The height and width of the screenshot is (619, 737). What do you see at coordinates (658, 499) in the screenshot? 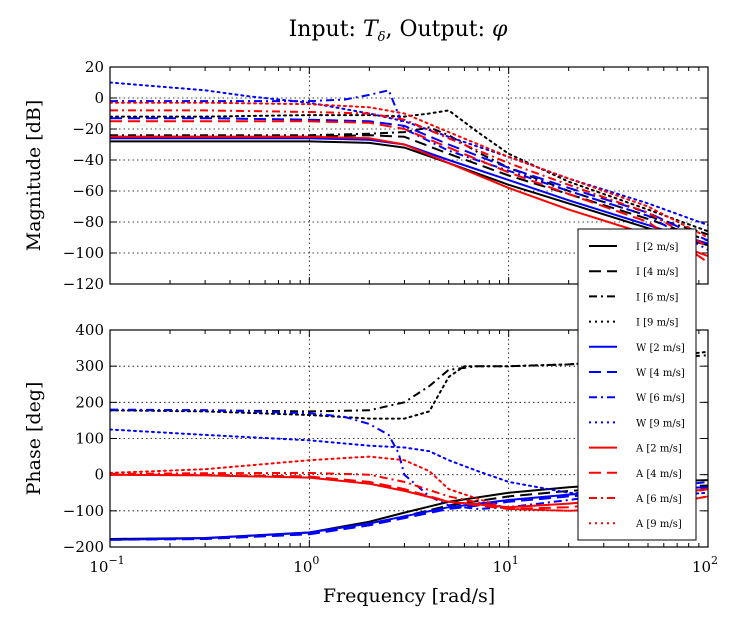
I see `legend-label: A [6 m/s]` at bounding box center [658, 499].